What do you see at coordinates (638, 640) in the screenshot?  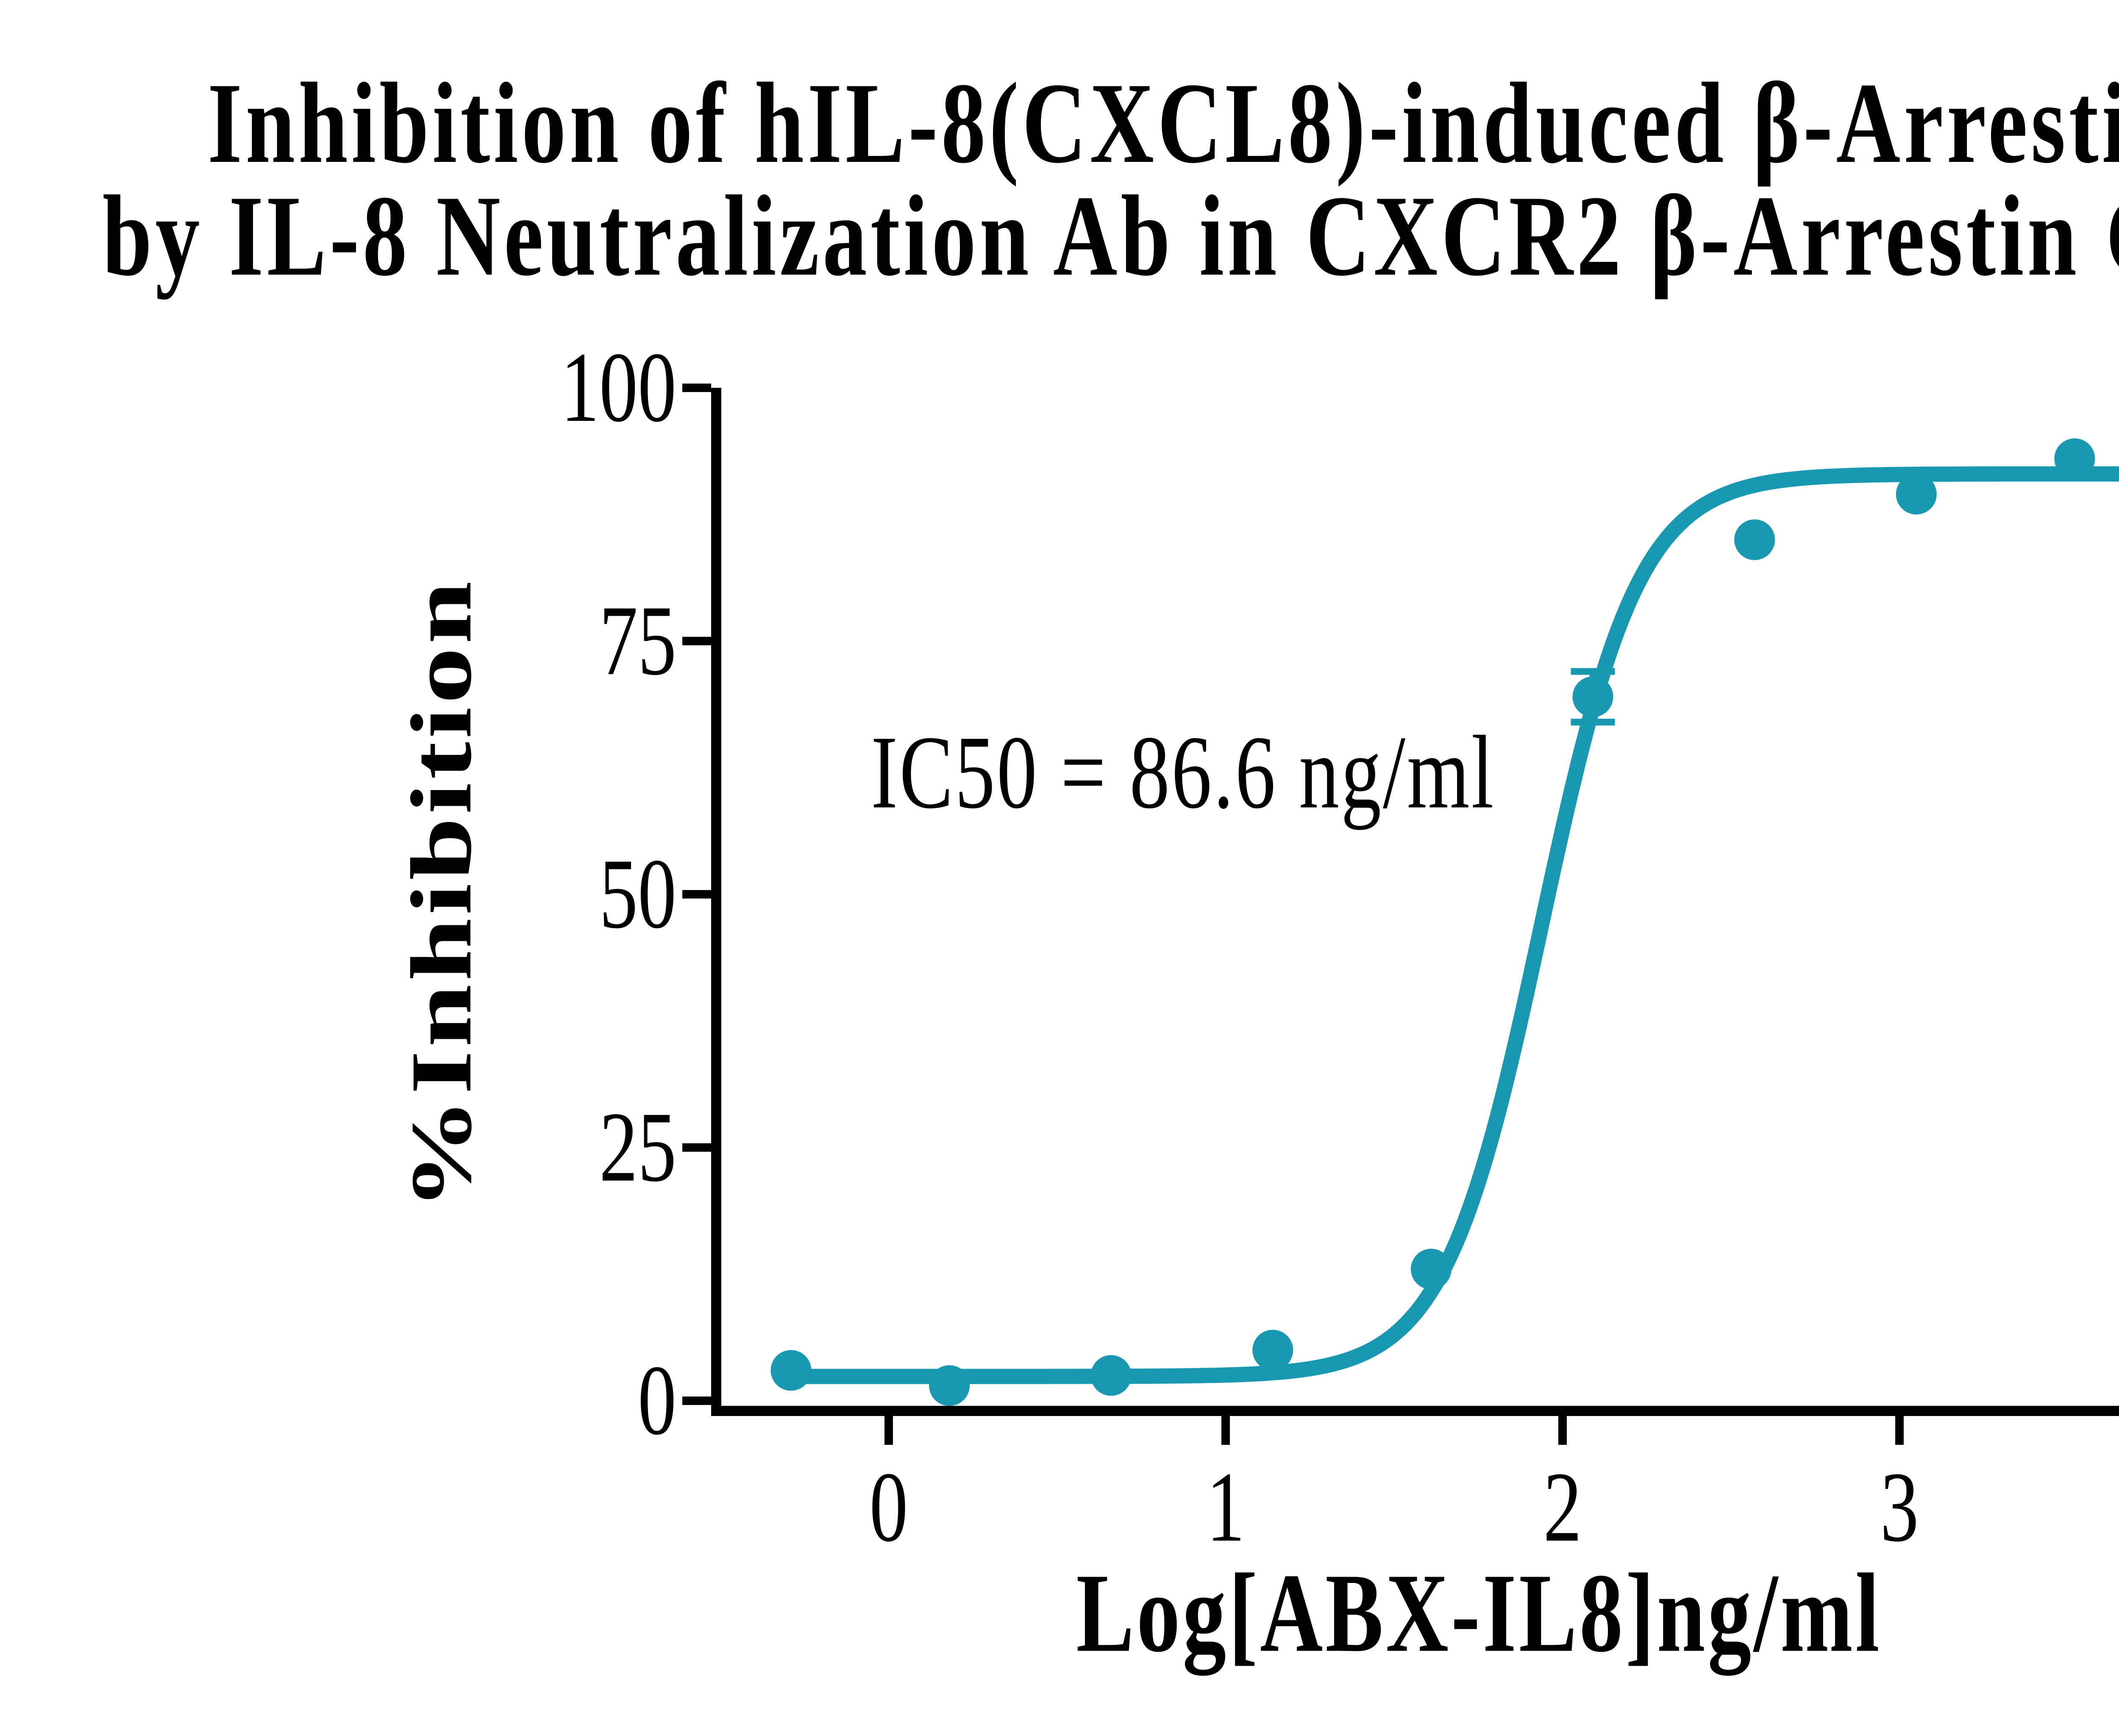 I see `y-tick-label: 75` at bounding box center [638, 640].